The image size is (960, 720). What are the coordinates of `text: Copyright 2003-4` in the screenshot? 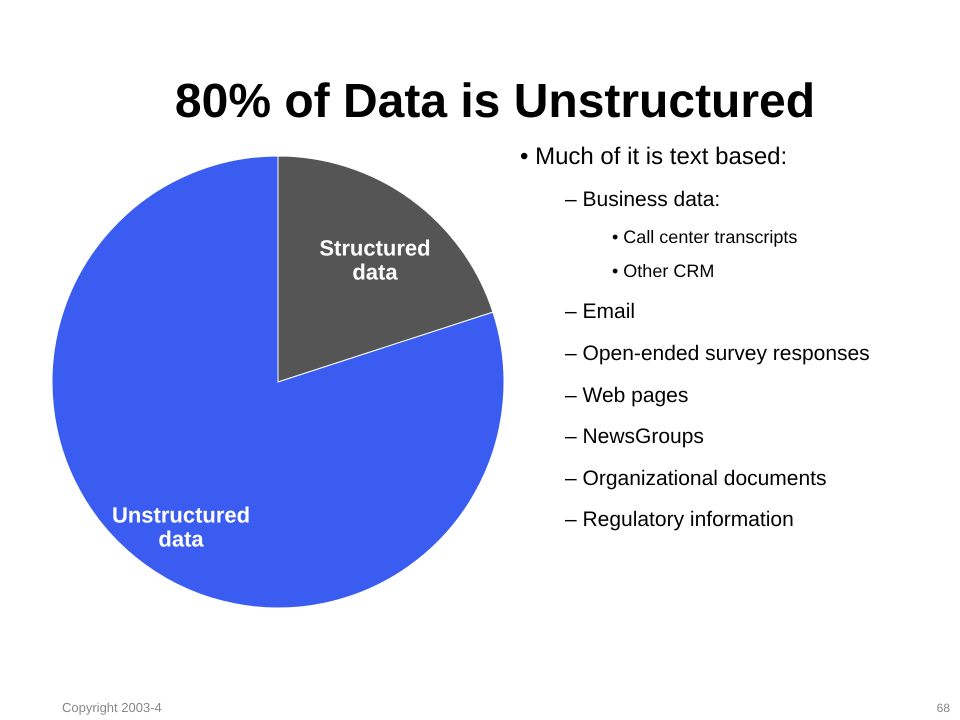 It's located at (112, 707).